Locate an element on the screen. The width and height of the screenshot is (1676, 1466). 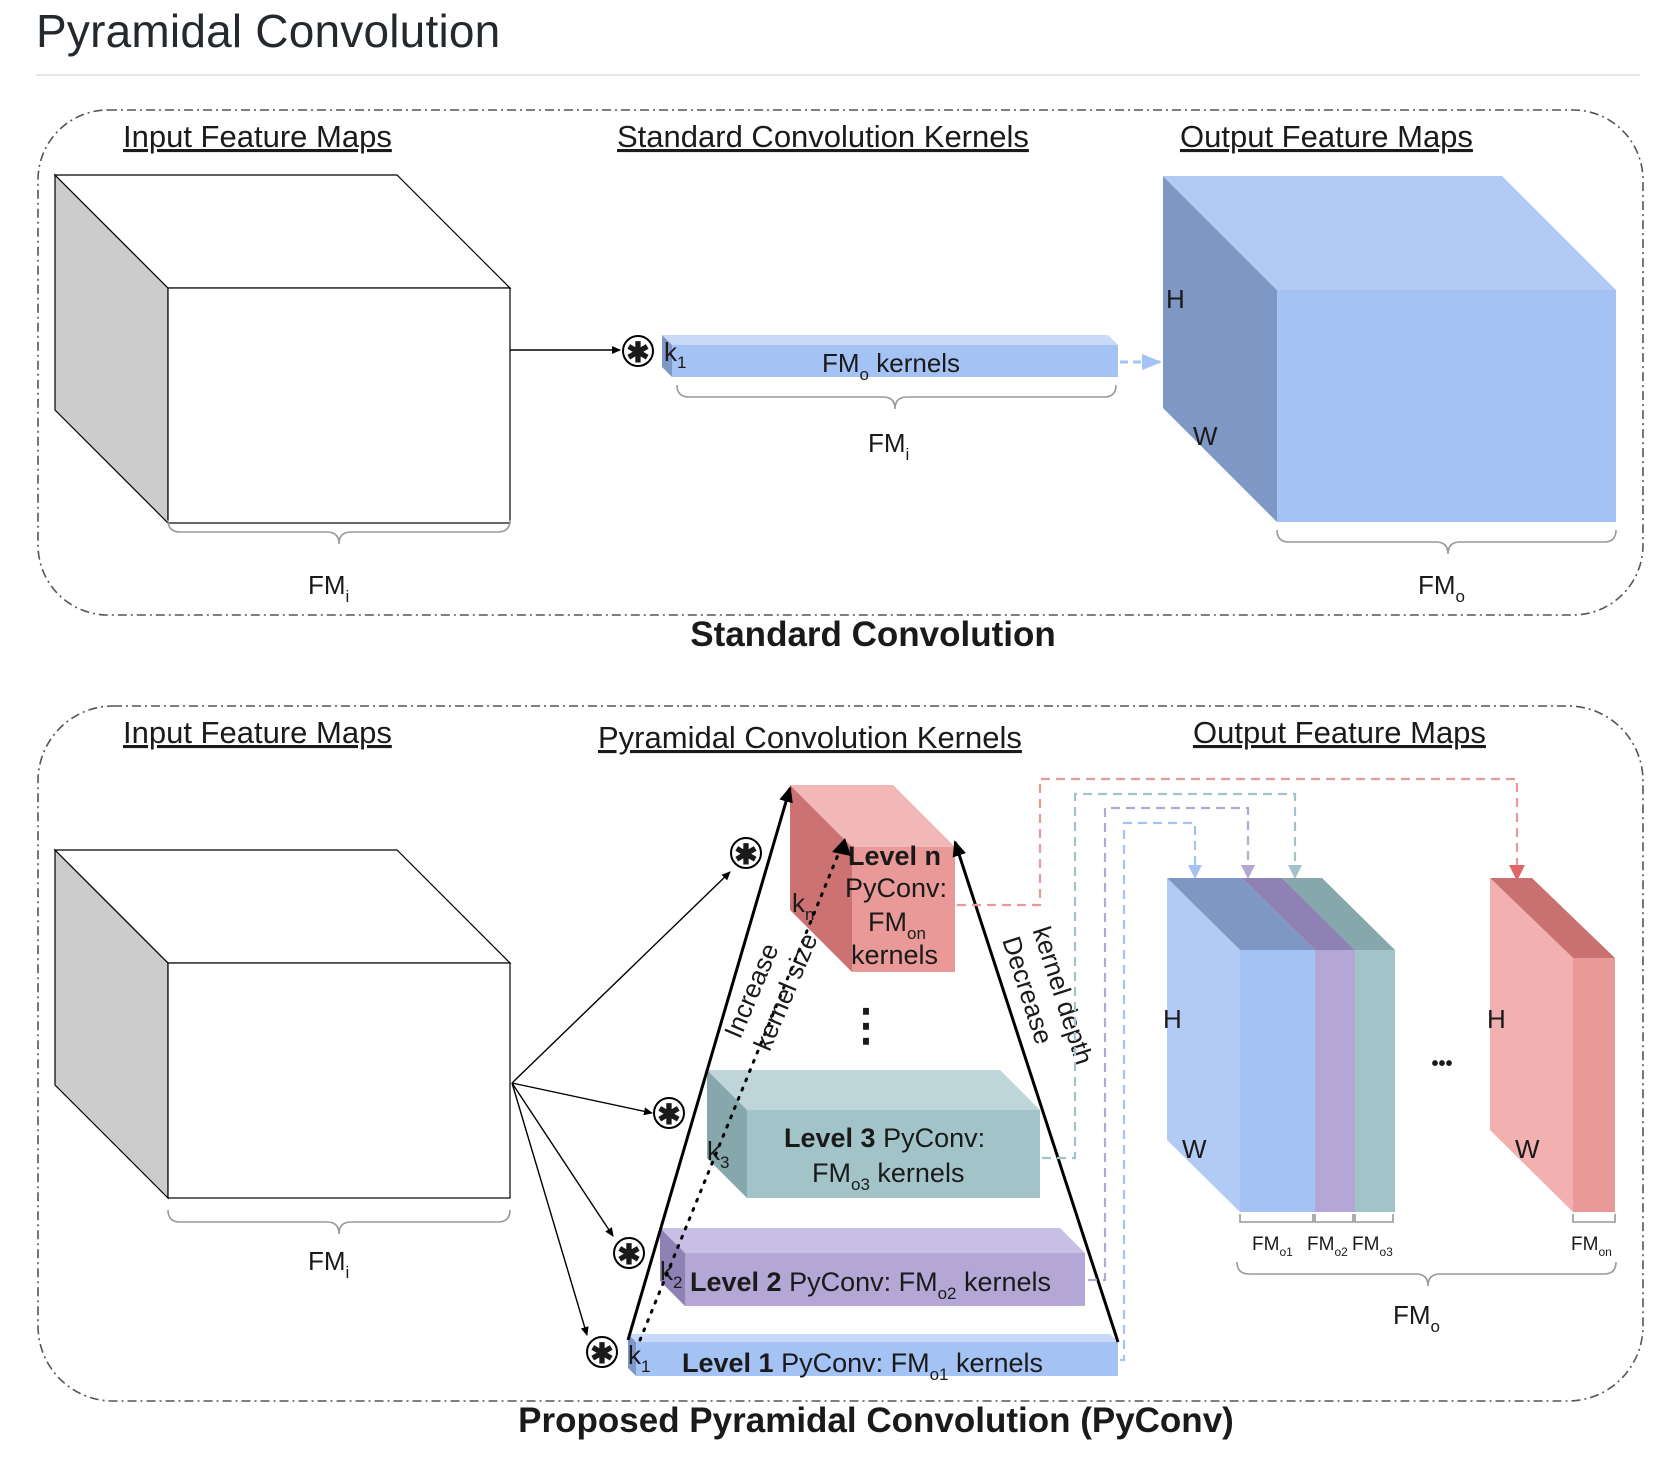
pyconv-level-1-label: Level 1 PyConv: FMo1 kernels is located at coordinates (862, 1366).